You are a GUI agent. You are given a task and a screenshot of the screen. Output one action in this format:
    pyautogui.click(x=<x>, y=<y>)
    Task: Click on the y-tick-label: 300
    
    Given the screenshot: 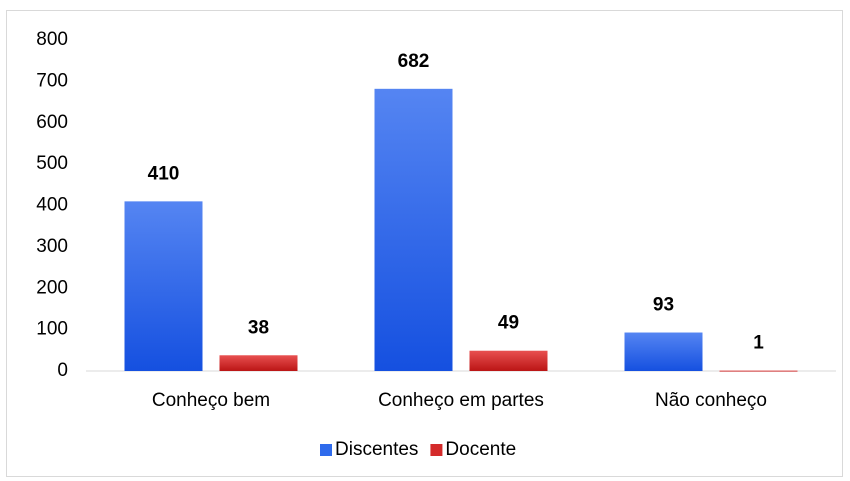 What is the action you would take?
    pyautogui.click(x=52, y=246)
    